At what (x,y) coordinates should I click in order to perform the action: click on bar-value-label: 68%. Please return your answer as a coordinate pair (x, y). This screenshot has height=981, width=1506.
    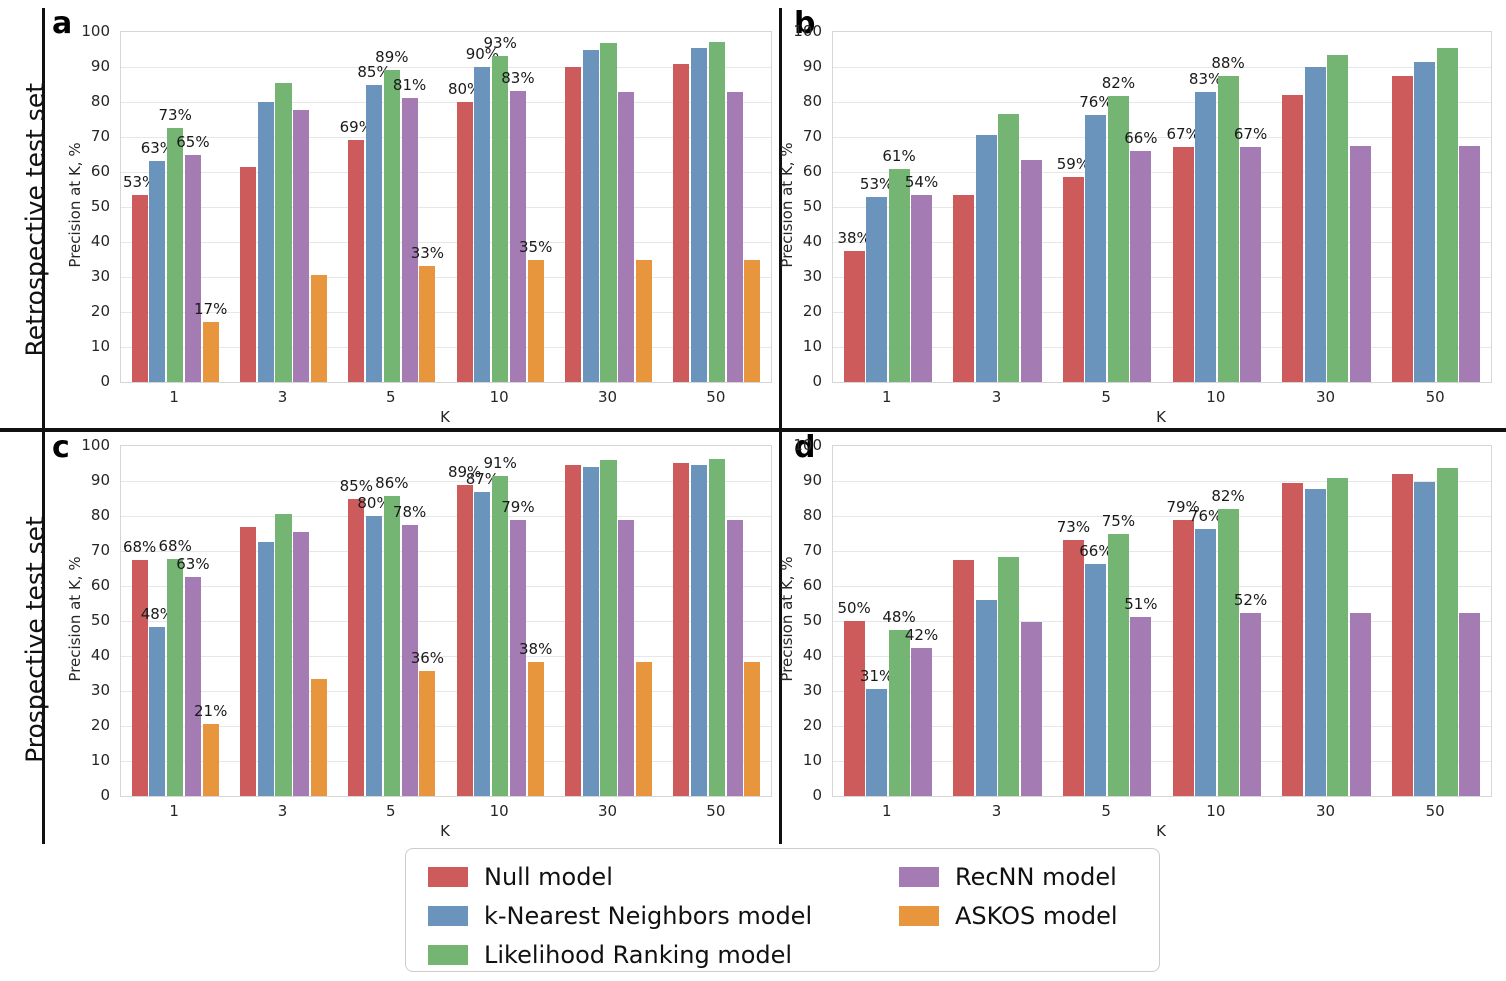
    Looking at the image, I should click on (175, 545).